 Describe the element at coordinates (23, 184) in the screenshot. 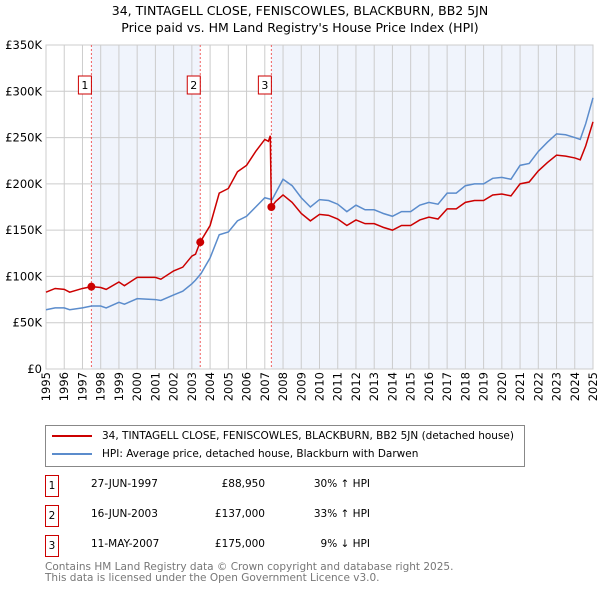

I see `y-tick-label: £200K` at that location.